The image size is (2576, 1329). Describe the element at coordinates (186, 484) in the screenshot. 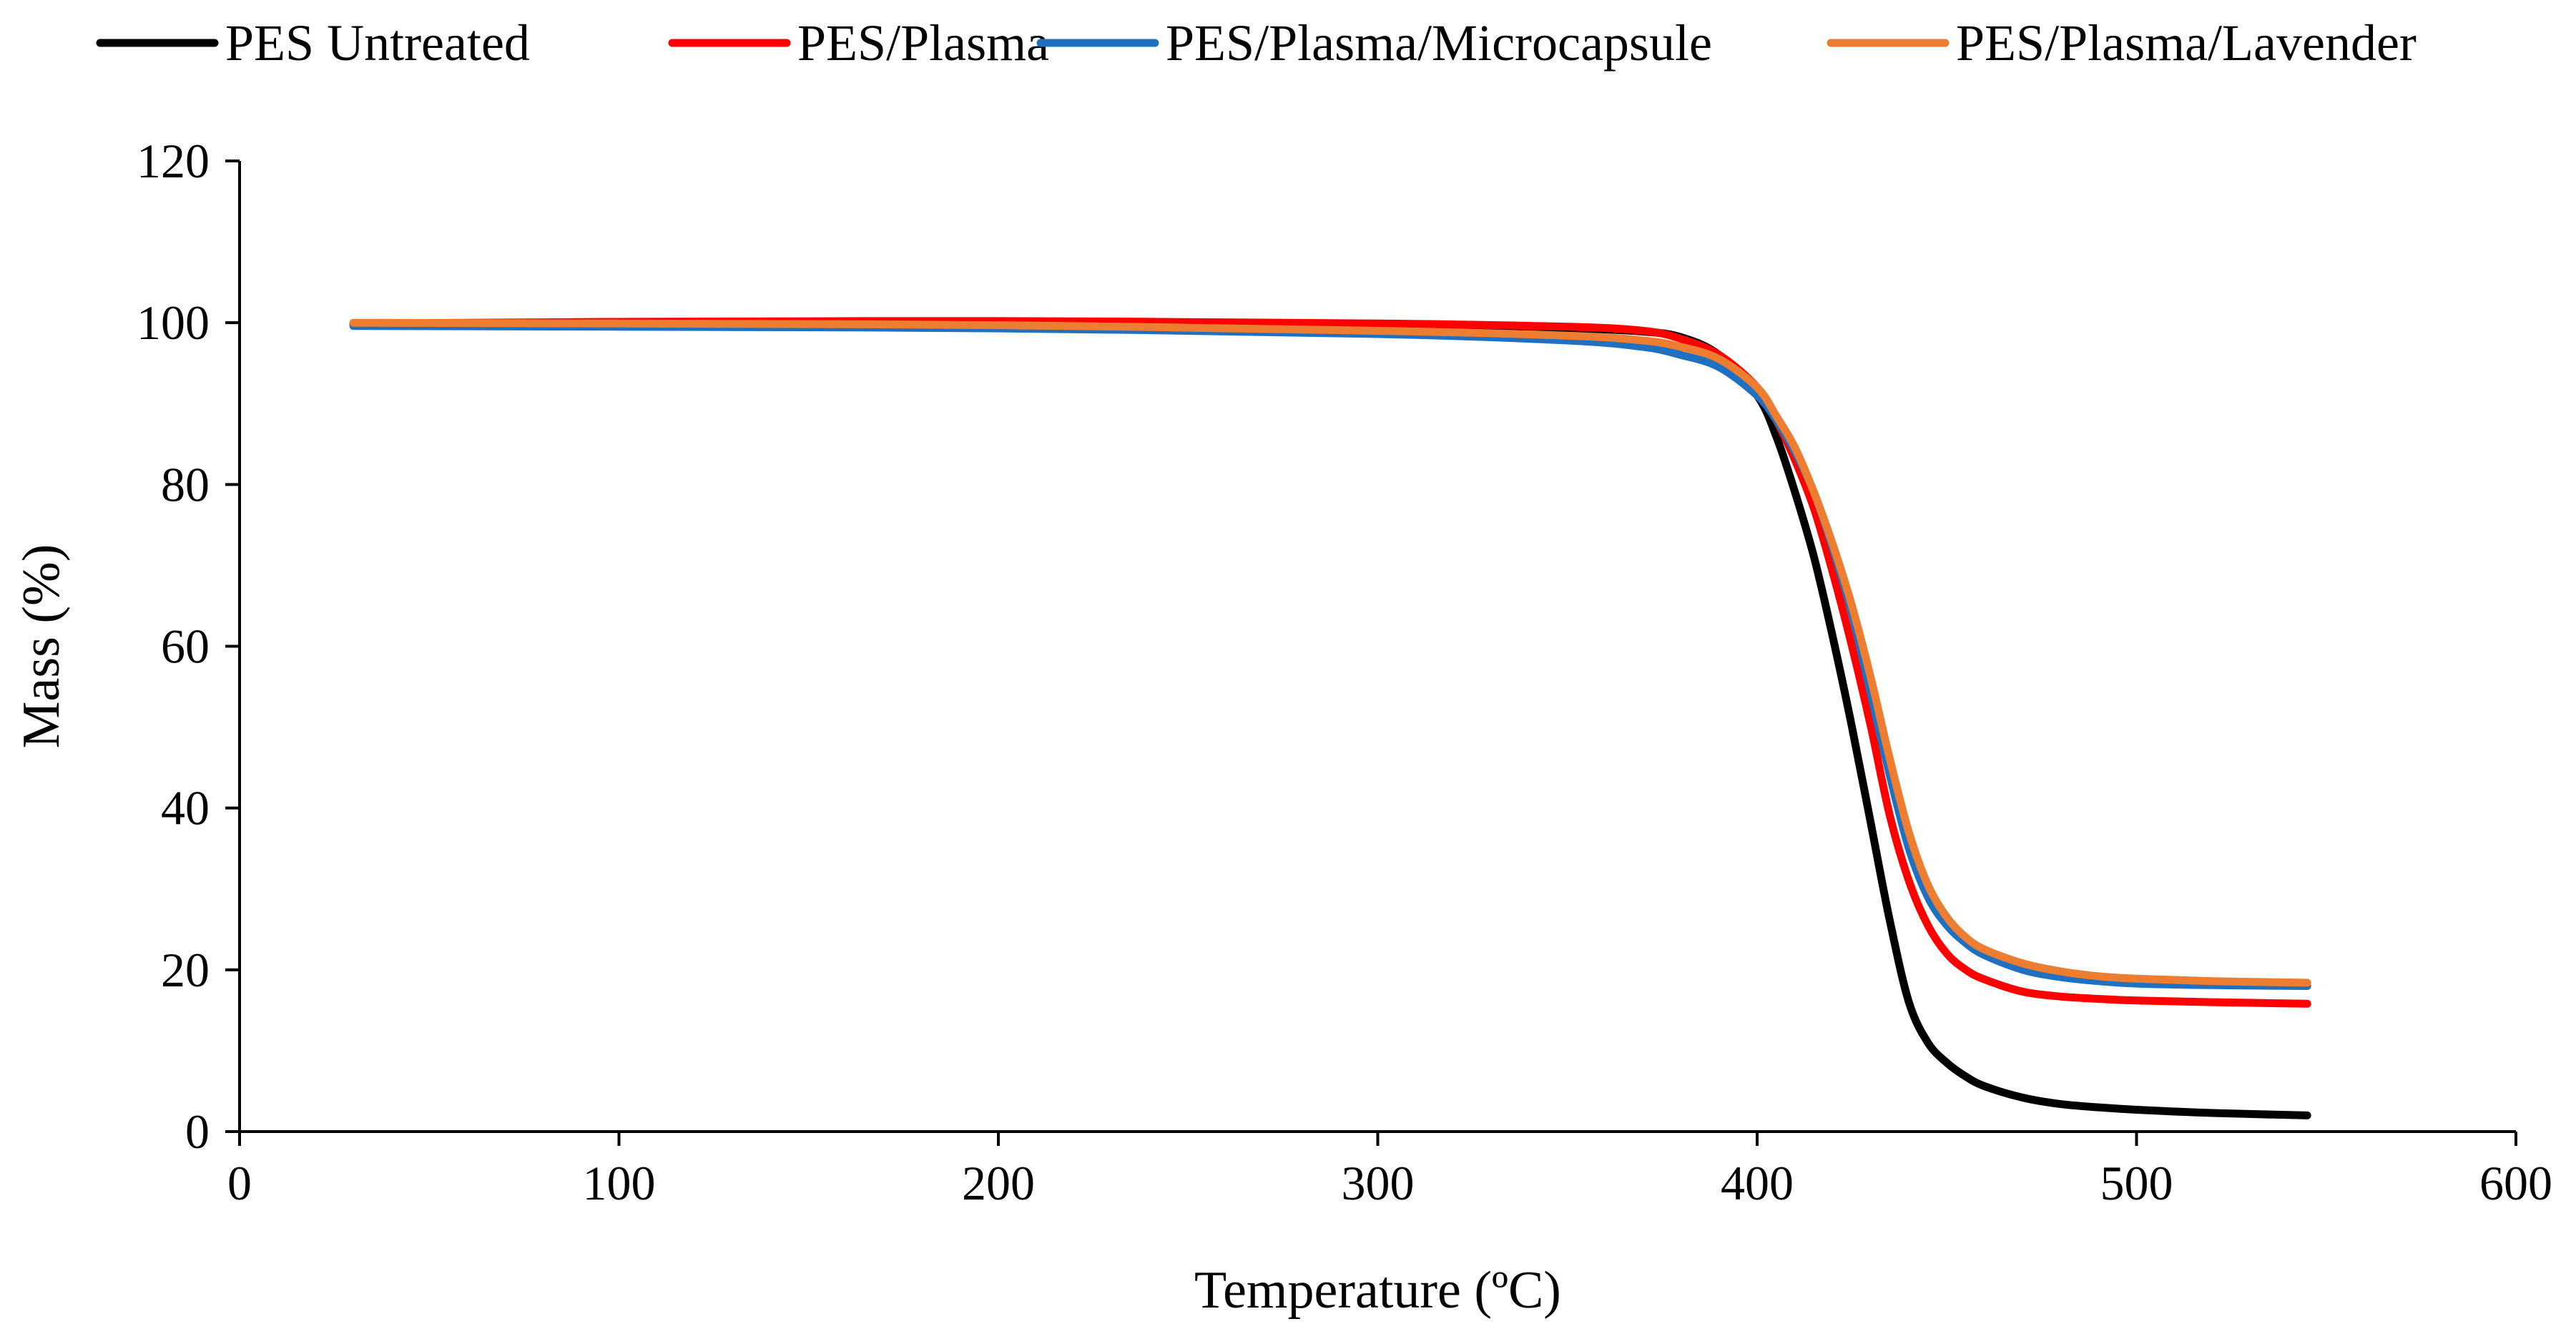

I see `y-tick-label: 80` at that location.